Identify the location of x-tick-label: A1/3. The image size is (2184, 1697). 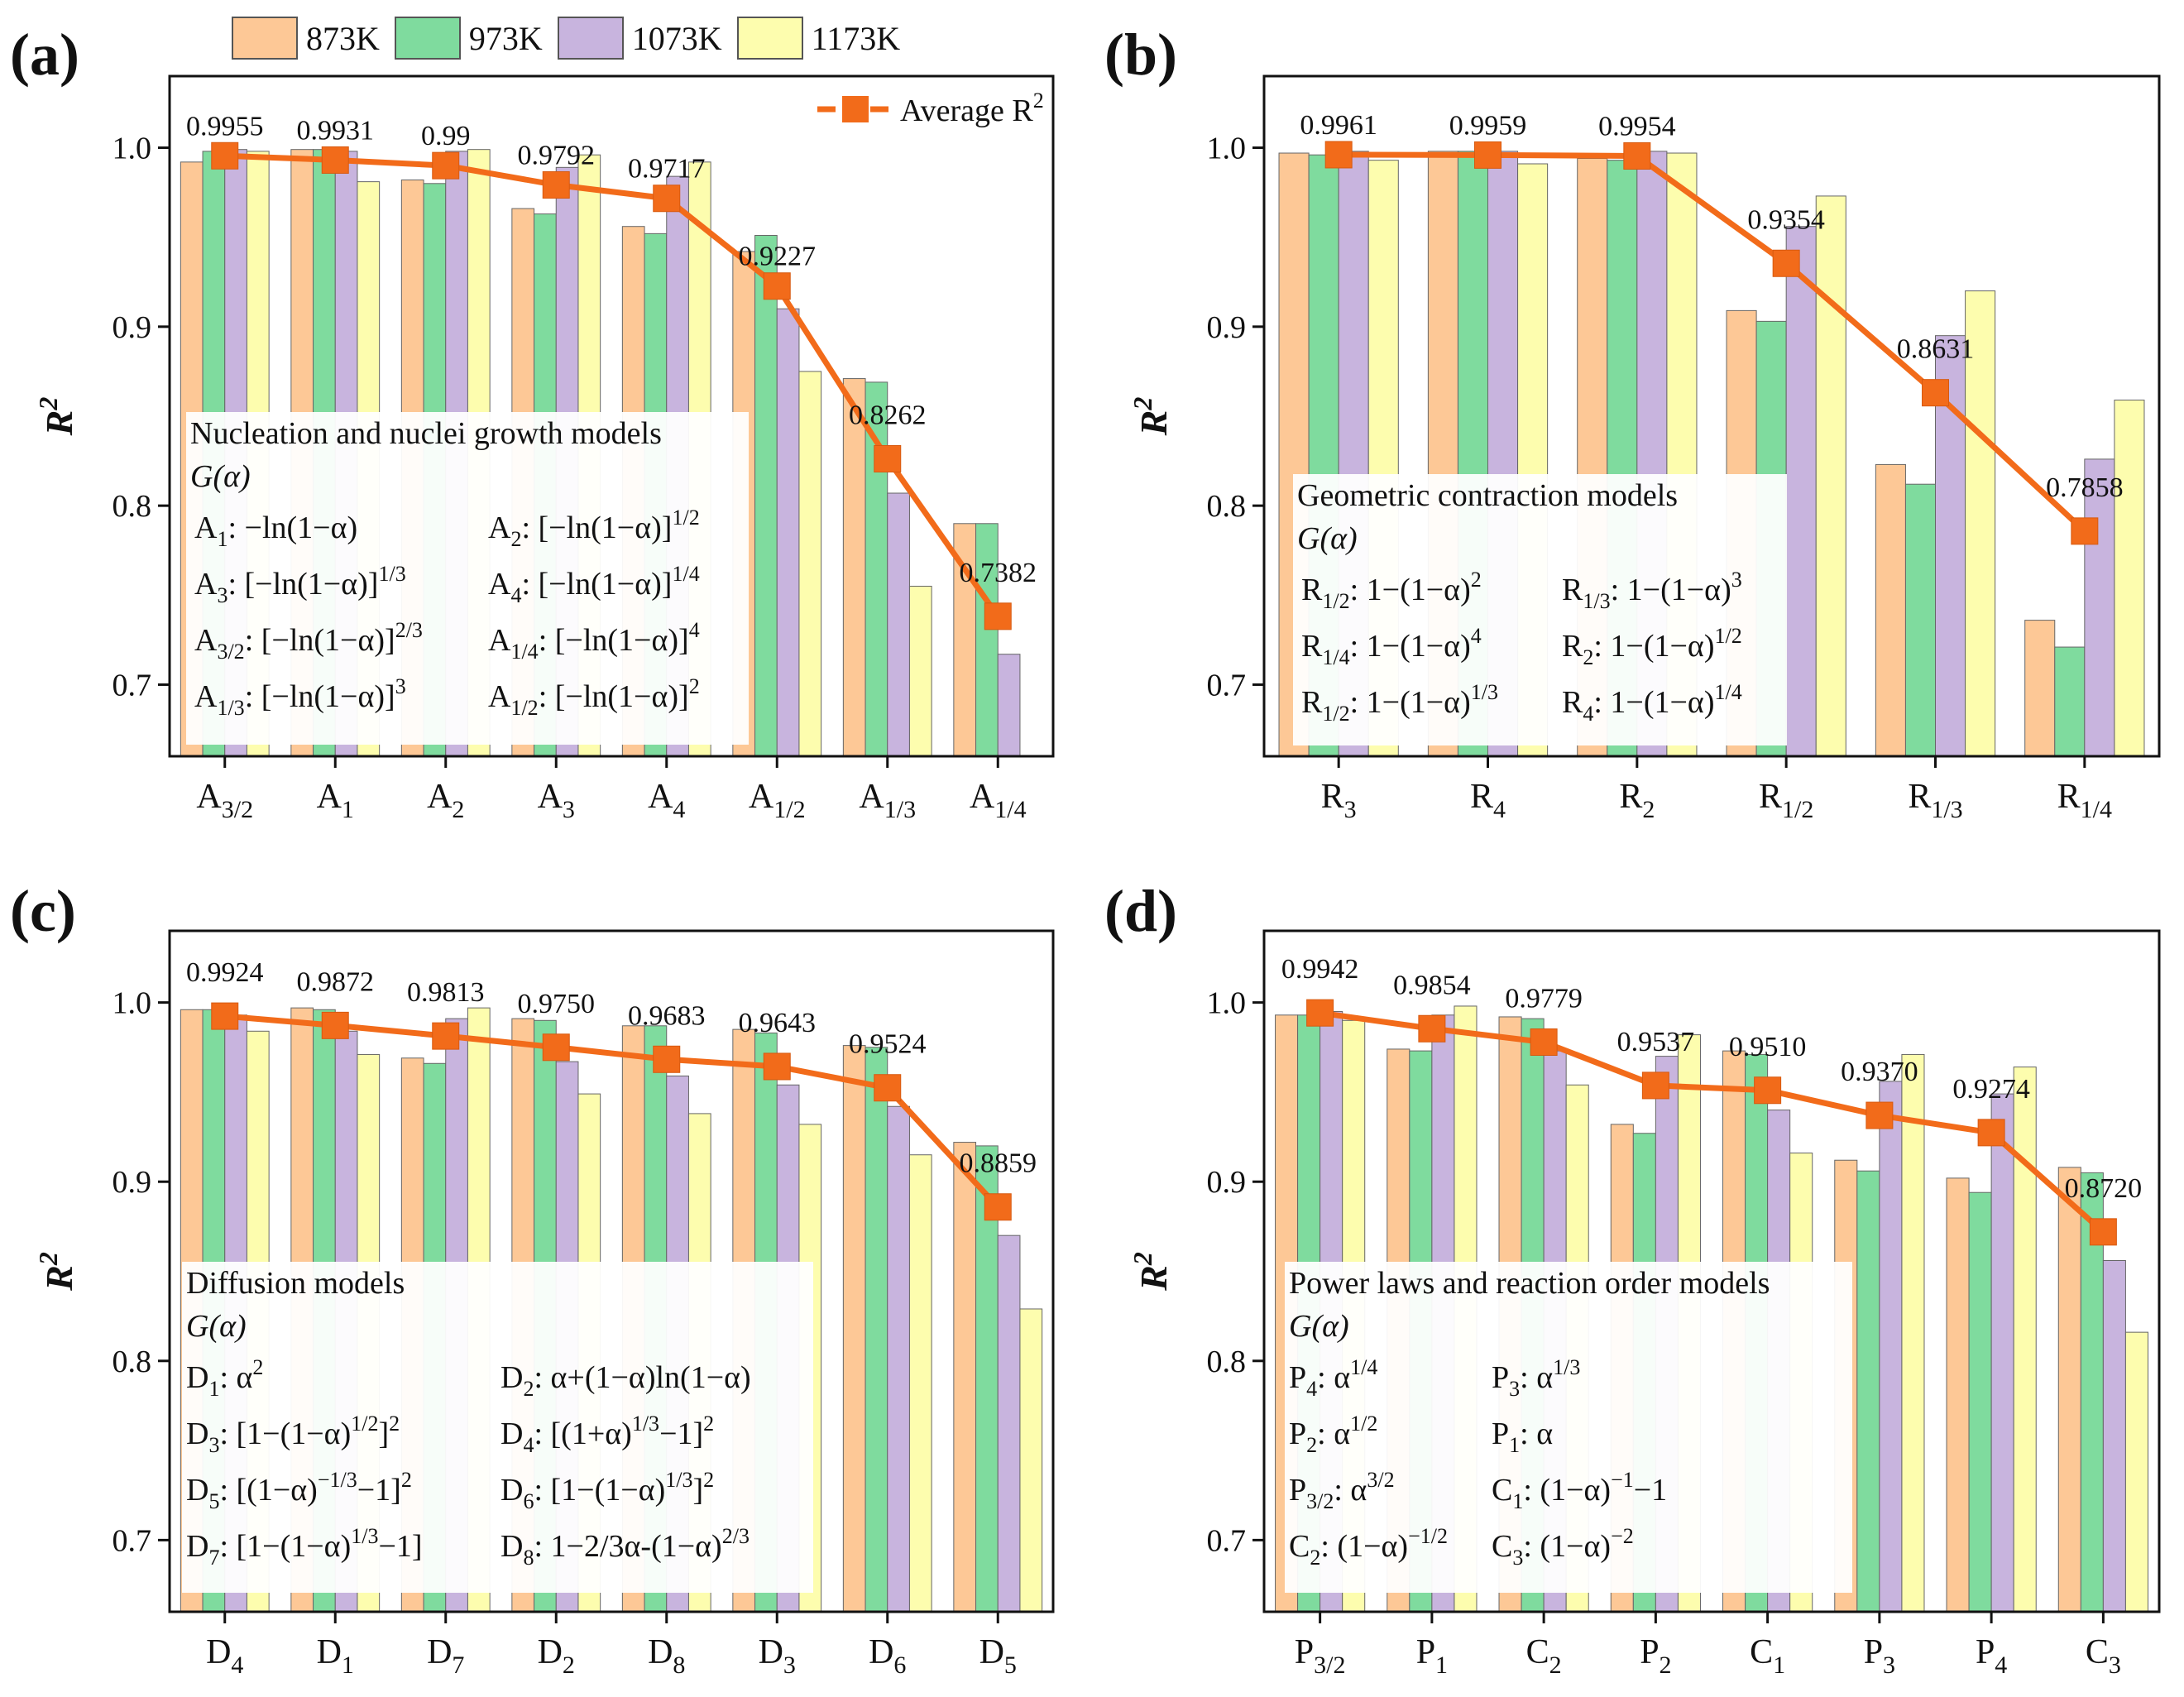
(887, 800).